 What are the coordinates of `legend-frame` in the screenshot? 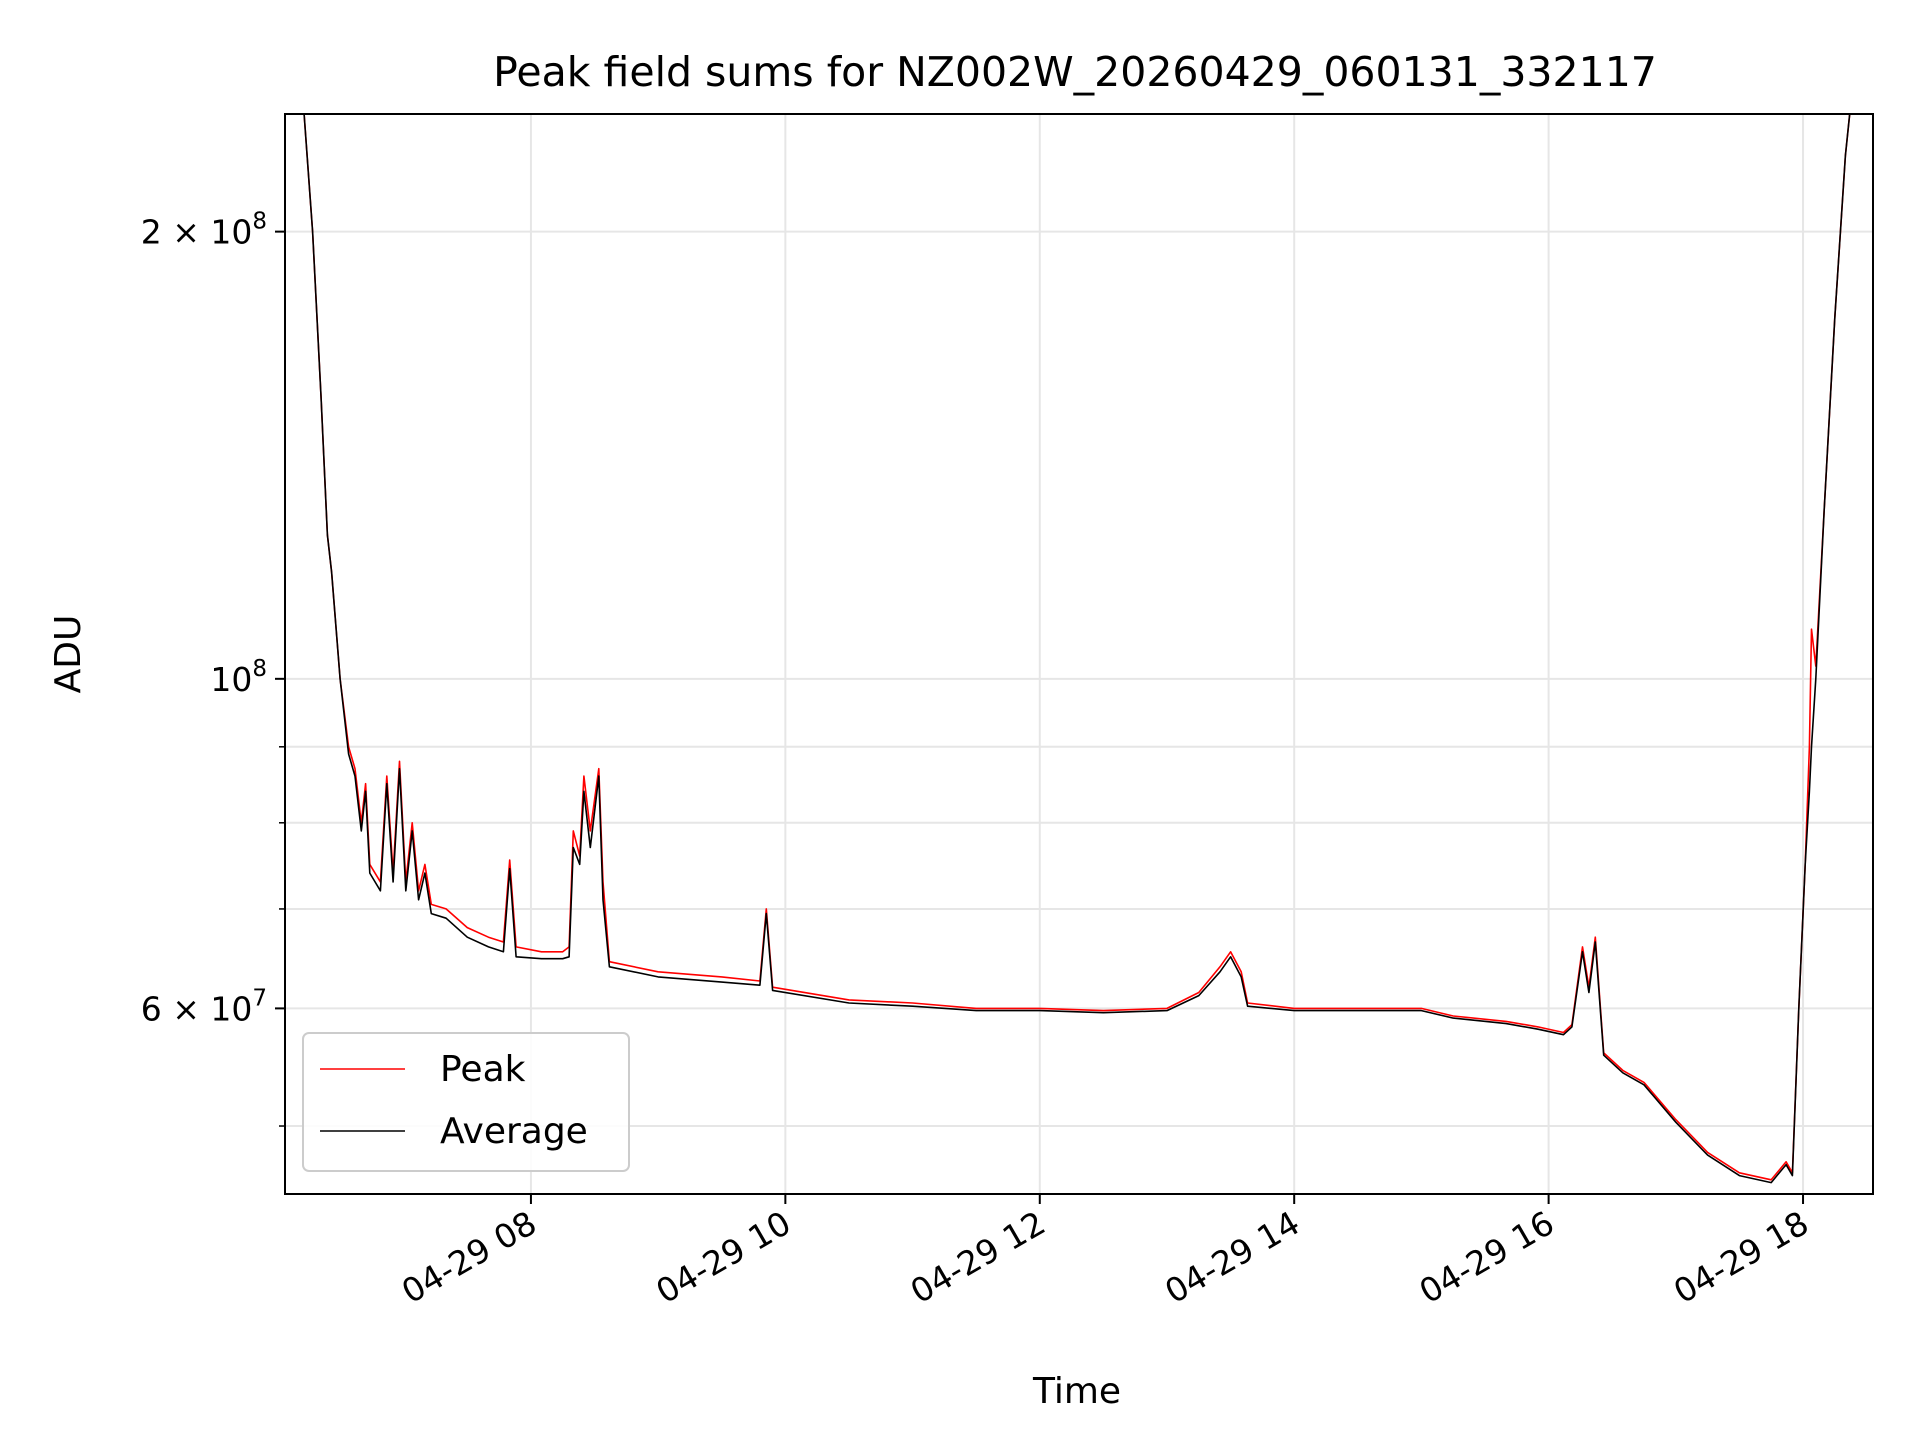 It's located at (466, 1102).